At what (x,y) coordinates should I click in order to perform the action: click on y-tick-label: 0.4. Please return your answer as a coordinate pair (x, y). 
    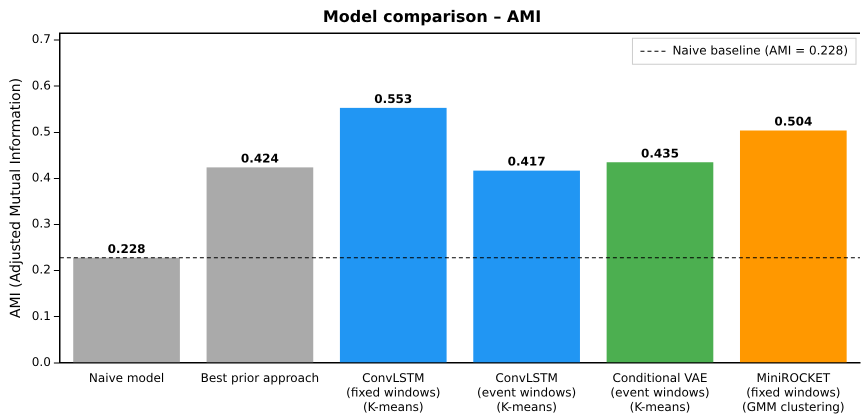
    Looking at the image, I should click on (41, 177).